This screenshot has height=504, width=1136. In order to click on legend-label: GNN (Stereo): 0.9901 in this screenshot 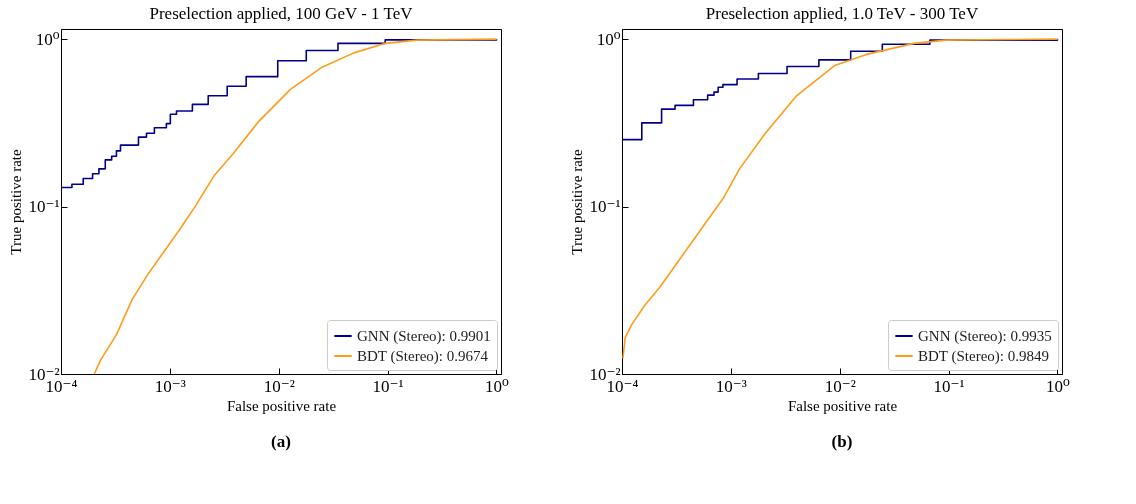, I will do `click(424, 336)`.